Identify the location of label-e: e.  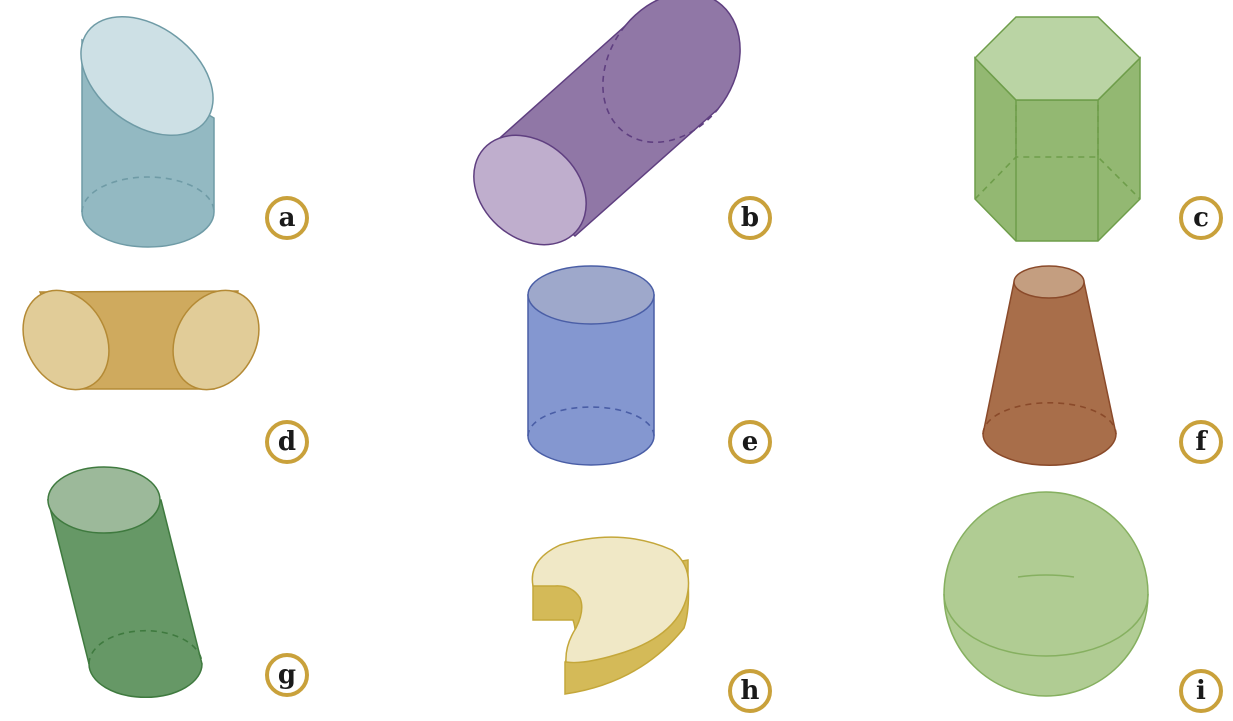
(750, 442).